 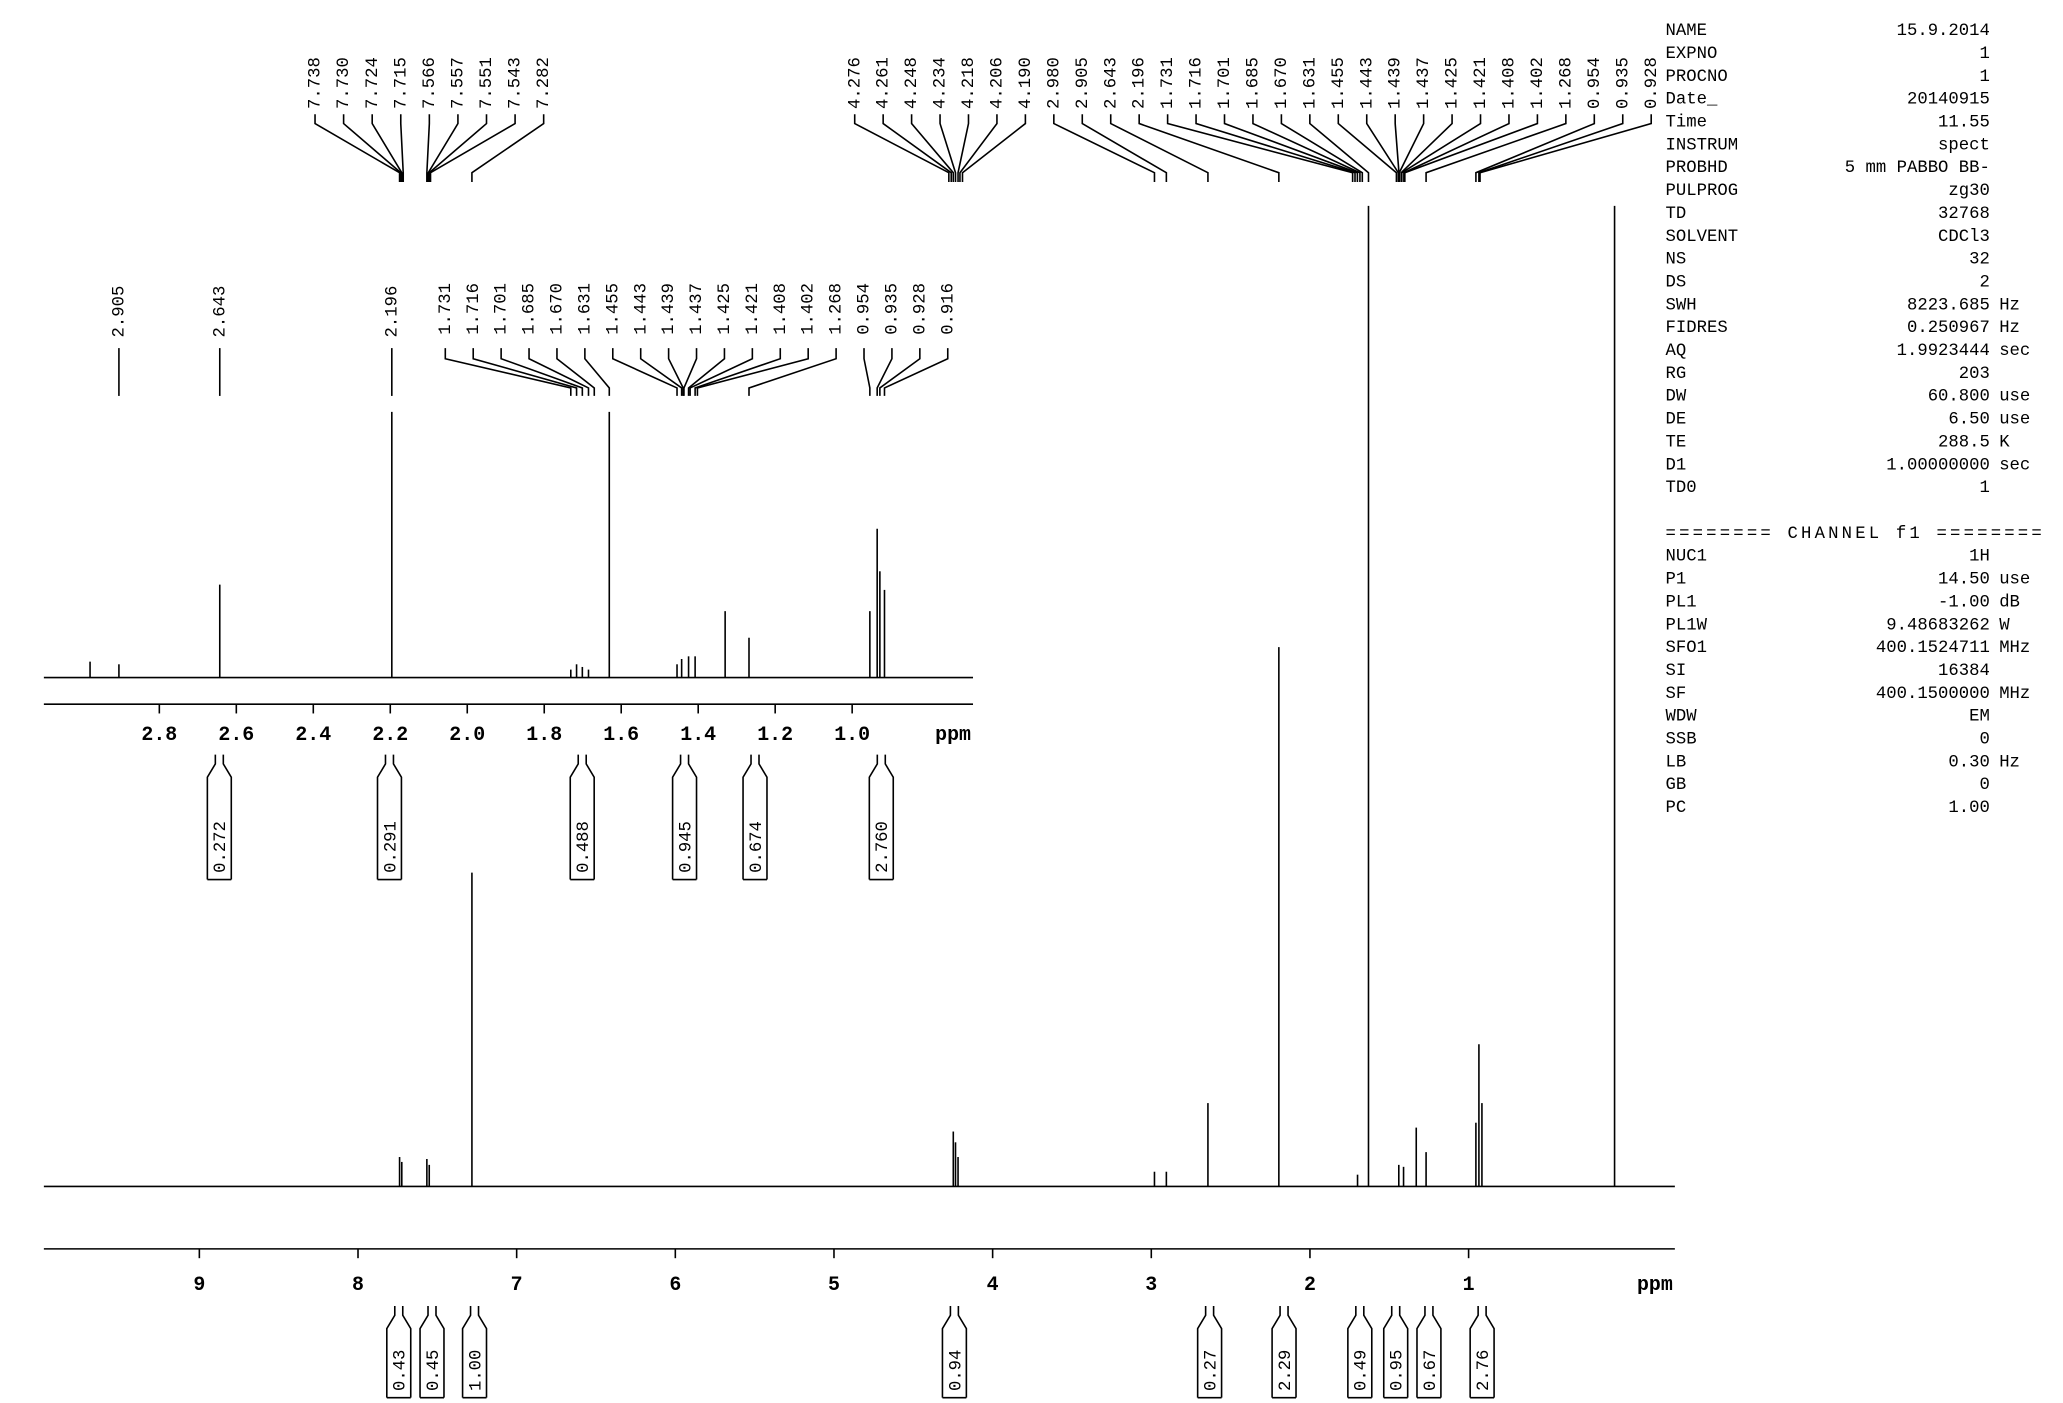 I want to click on integral-label: 0.67, so click(x=1431, y=1370).